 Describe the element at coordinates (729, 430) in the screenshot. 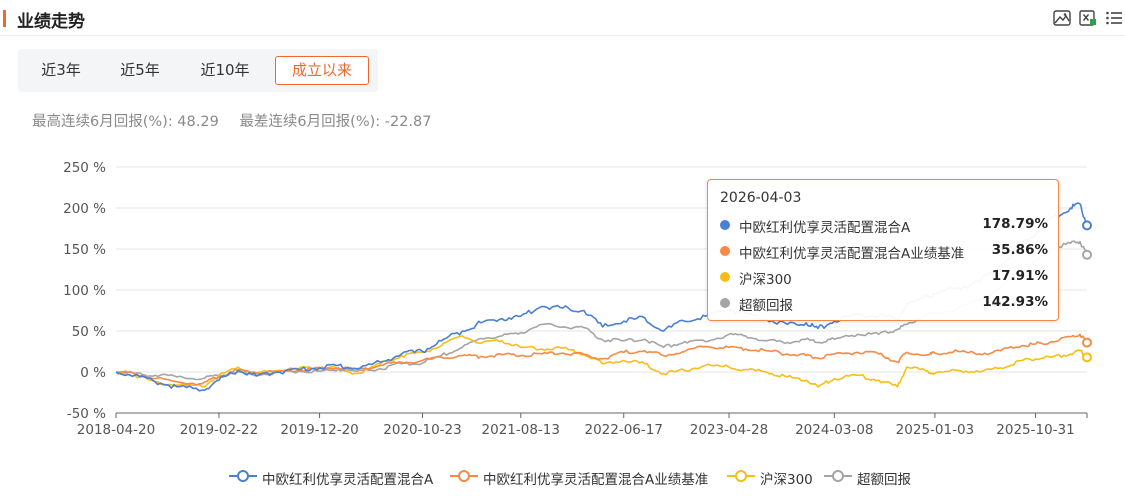

I see `x-tick-label: 2023-04-28` at that location.